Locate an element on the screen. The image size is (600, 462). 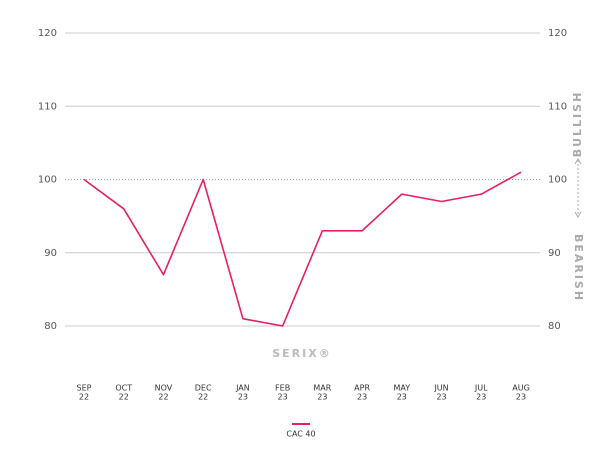
x-tick-label: OCT is located at coordinates (123, 388).